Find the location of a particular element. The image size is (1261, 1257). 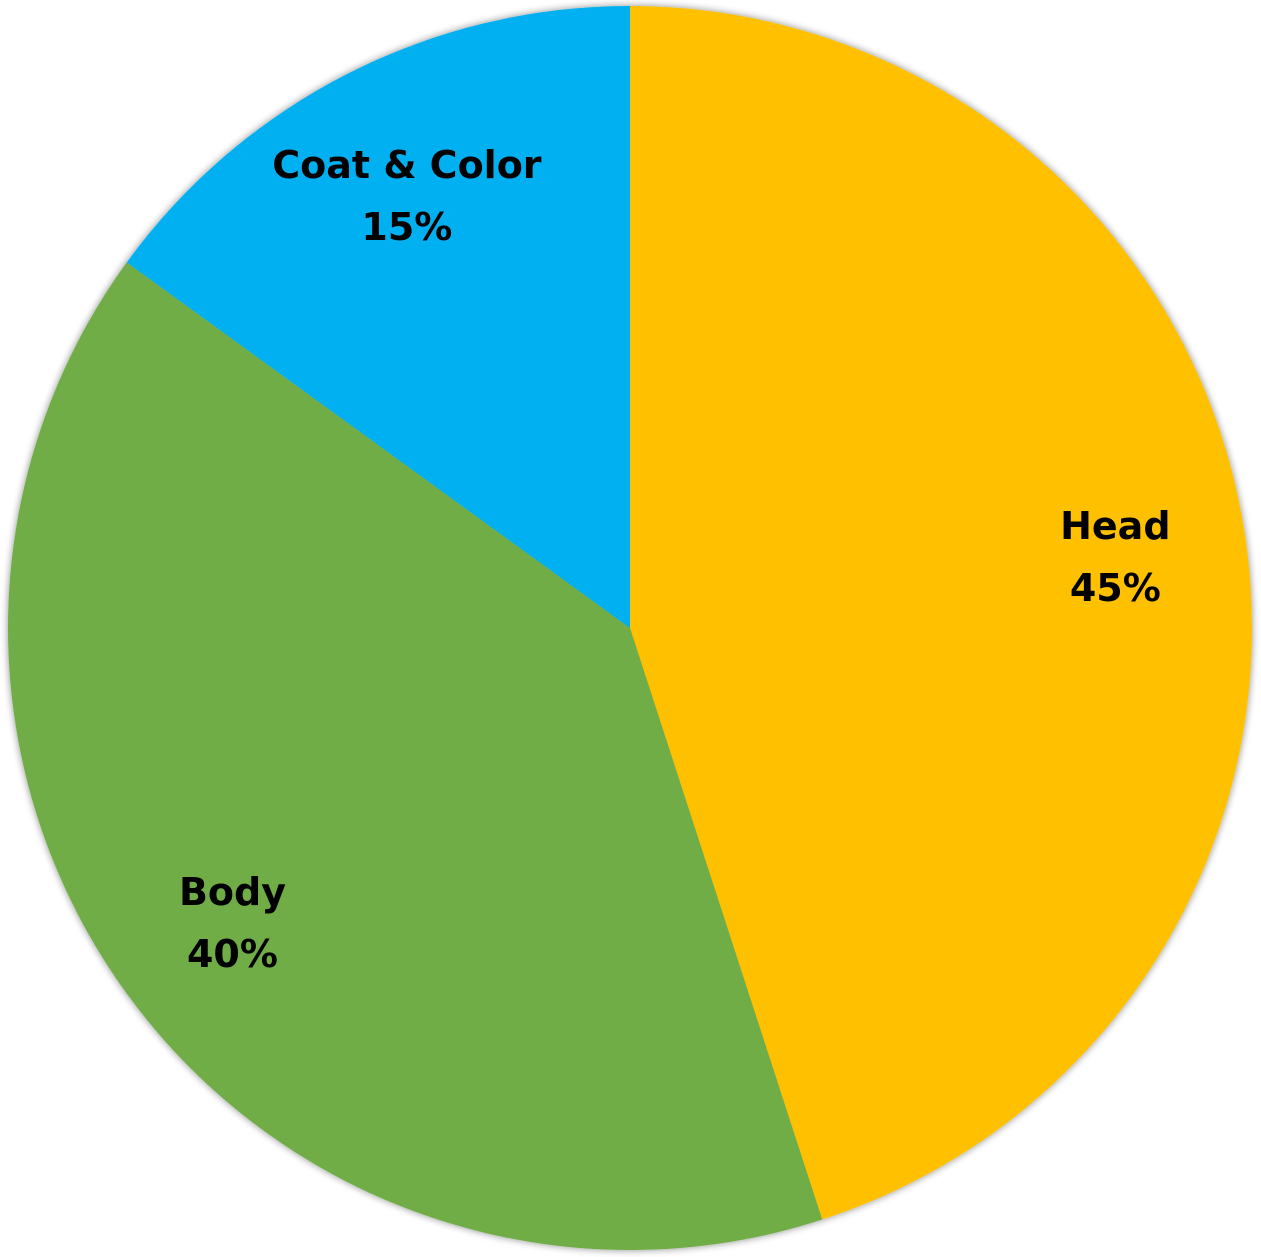

slice-name-label: Body is located at coordinates (232, 892).